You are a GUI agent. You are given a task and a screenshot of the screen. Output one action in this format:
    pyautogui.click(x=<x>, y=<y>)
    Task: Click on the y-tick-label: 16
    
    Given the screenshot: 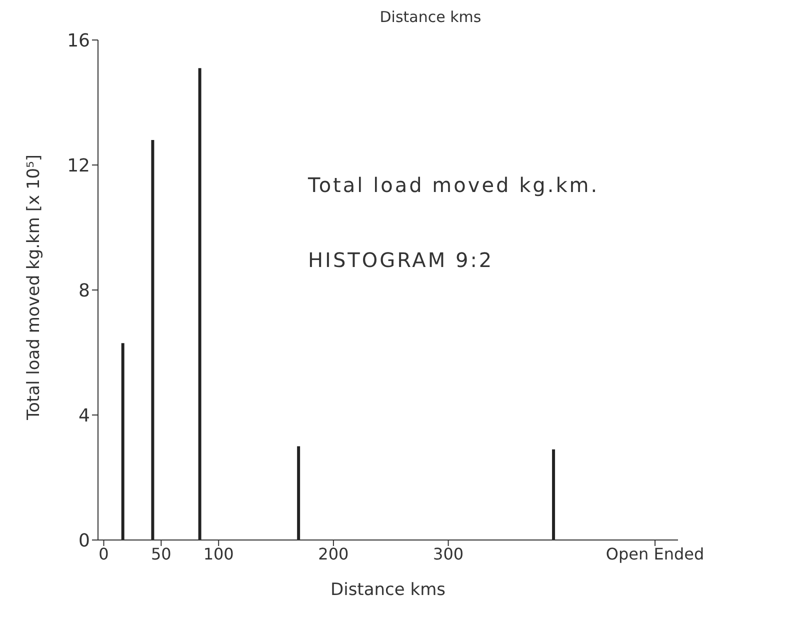 What is the action you would take?
    pyautogui.click(x=78, y=41)
    